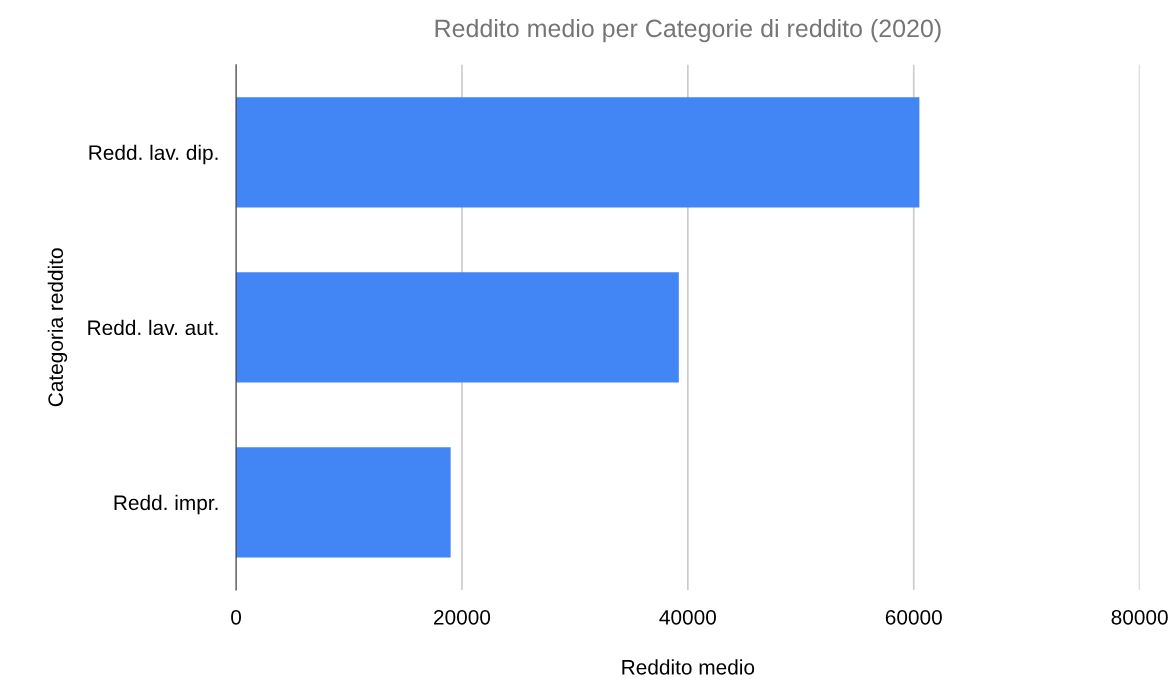 This screenshot has width=1175, height=682. Describe the element at coordinates (166, 504) in the screenshot. I see `y-tick-label: Redd. impr.` at that location.